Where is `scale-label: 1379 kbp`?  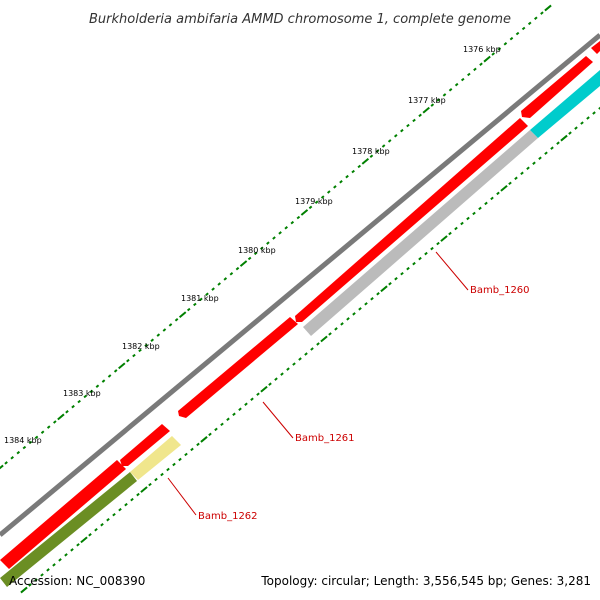
scale-label: 1379 kbp is located at coordinates (314, 201).